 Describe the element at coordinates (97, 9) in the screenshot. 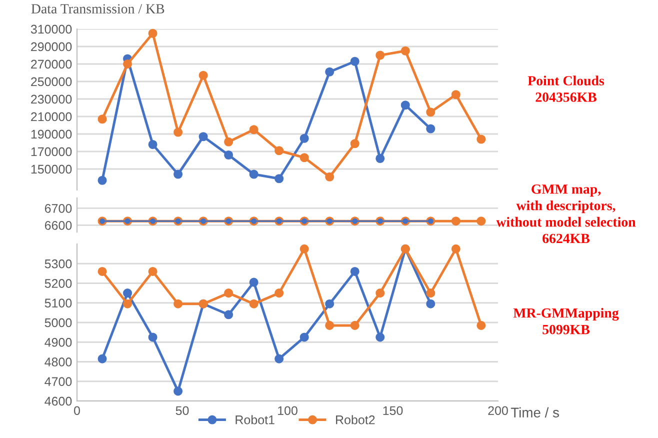

I see `y-axis-title: Data Transmission / KB` at that location.